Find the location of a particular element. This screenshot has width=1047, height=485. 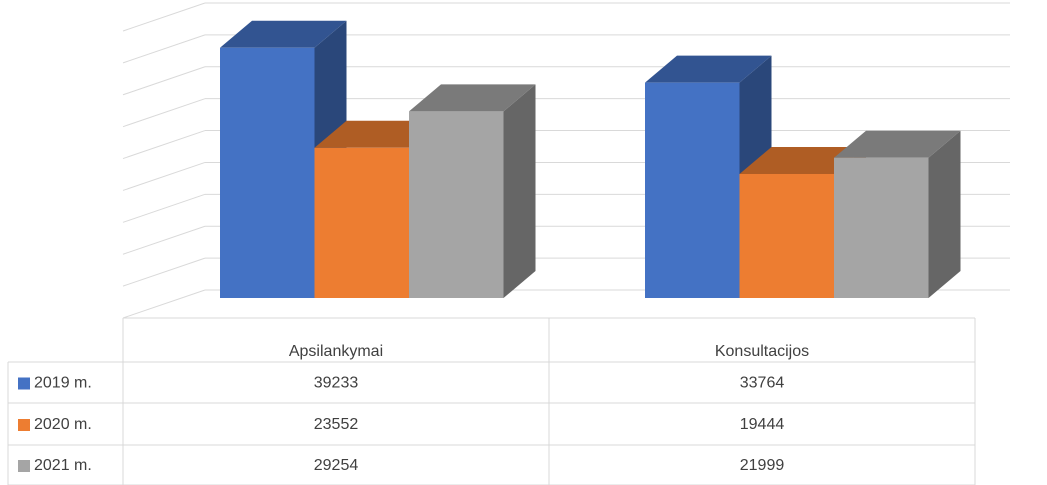

table-value: 23552 is located at coordinates (336, 424).